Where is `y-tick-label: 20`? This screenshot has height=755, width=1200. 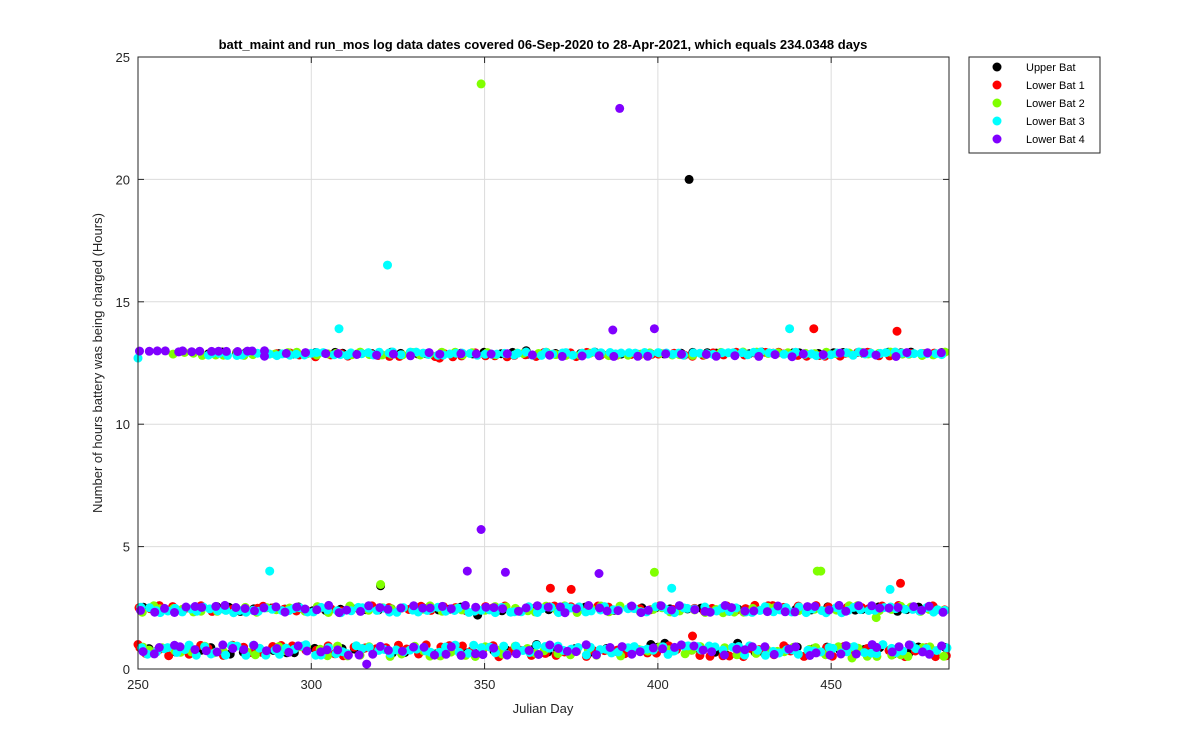
y-tick-label: 20 is located at coordinates (123, 179).